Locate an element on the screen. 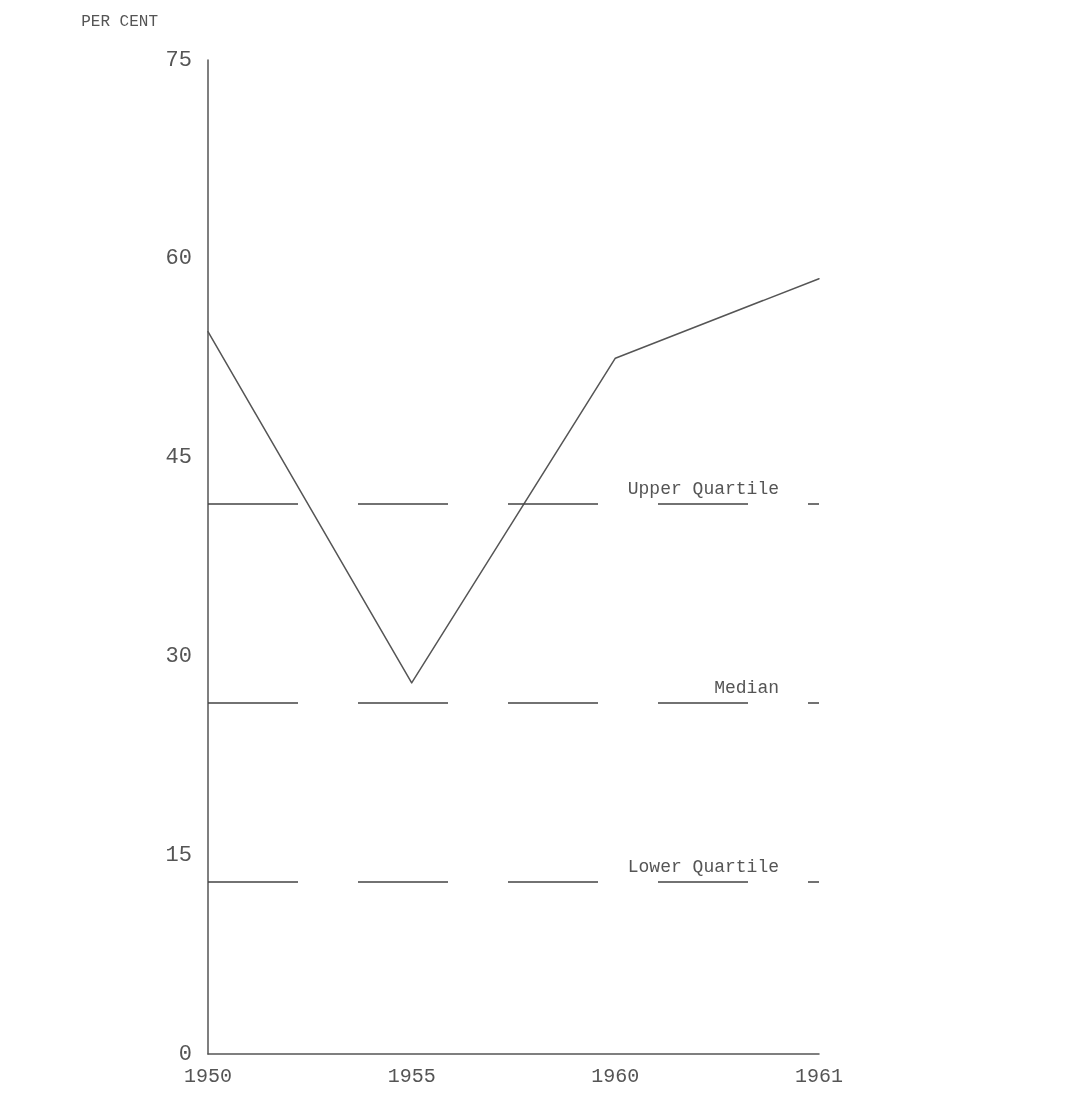  y-tick-label: 60 is located at coordinates (178, 259).